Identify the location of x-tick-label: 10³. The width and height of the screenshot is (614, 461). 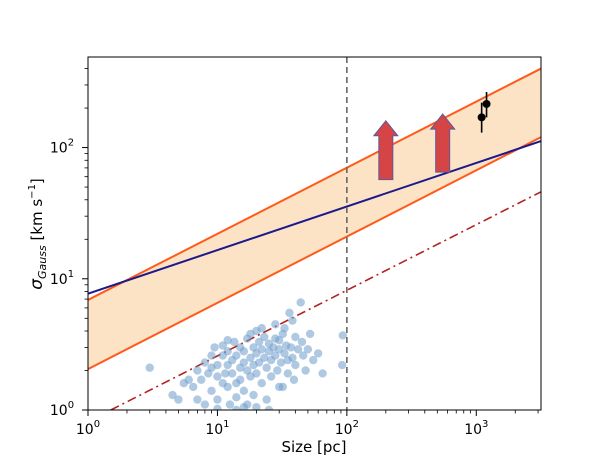
(476, 428).